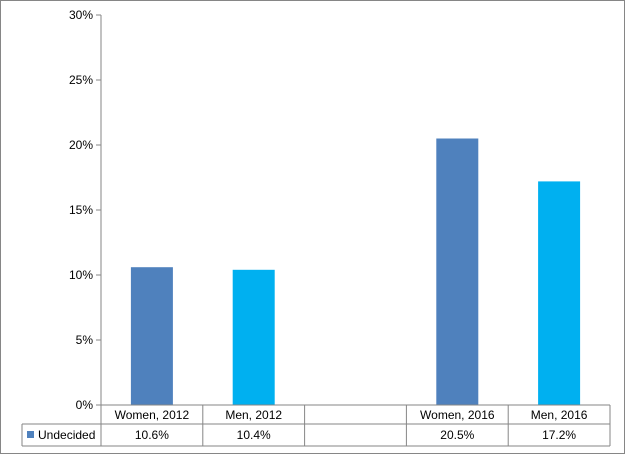 The width and height of the screenshot is (625, 454). What do you see at coordinates (81, 145) in the screenshot?
I see `y-tick-label: 20%` at bounding box center [81, 145].